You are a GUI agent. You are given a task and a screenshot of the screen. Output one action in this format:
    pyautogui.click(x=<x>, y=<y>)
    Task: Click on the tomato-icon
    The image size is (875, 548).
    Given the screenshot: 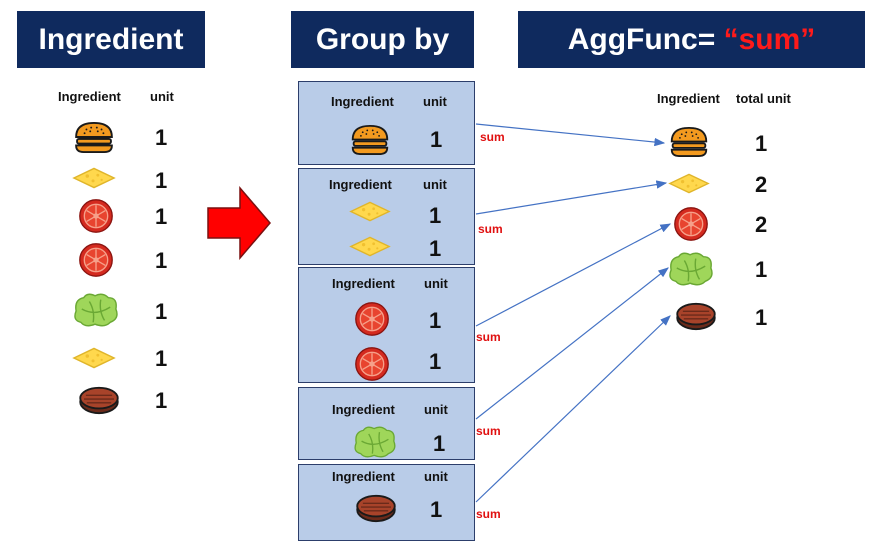 What is the action you would take?
    pyautogui.click(x=691, y=224)
    